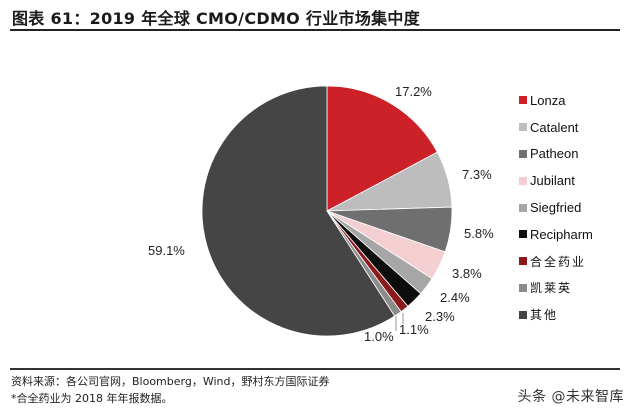 The image size is (634, 415). I want to click on legend-label: Patheon, so click(554, 154).